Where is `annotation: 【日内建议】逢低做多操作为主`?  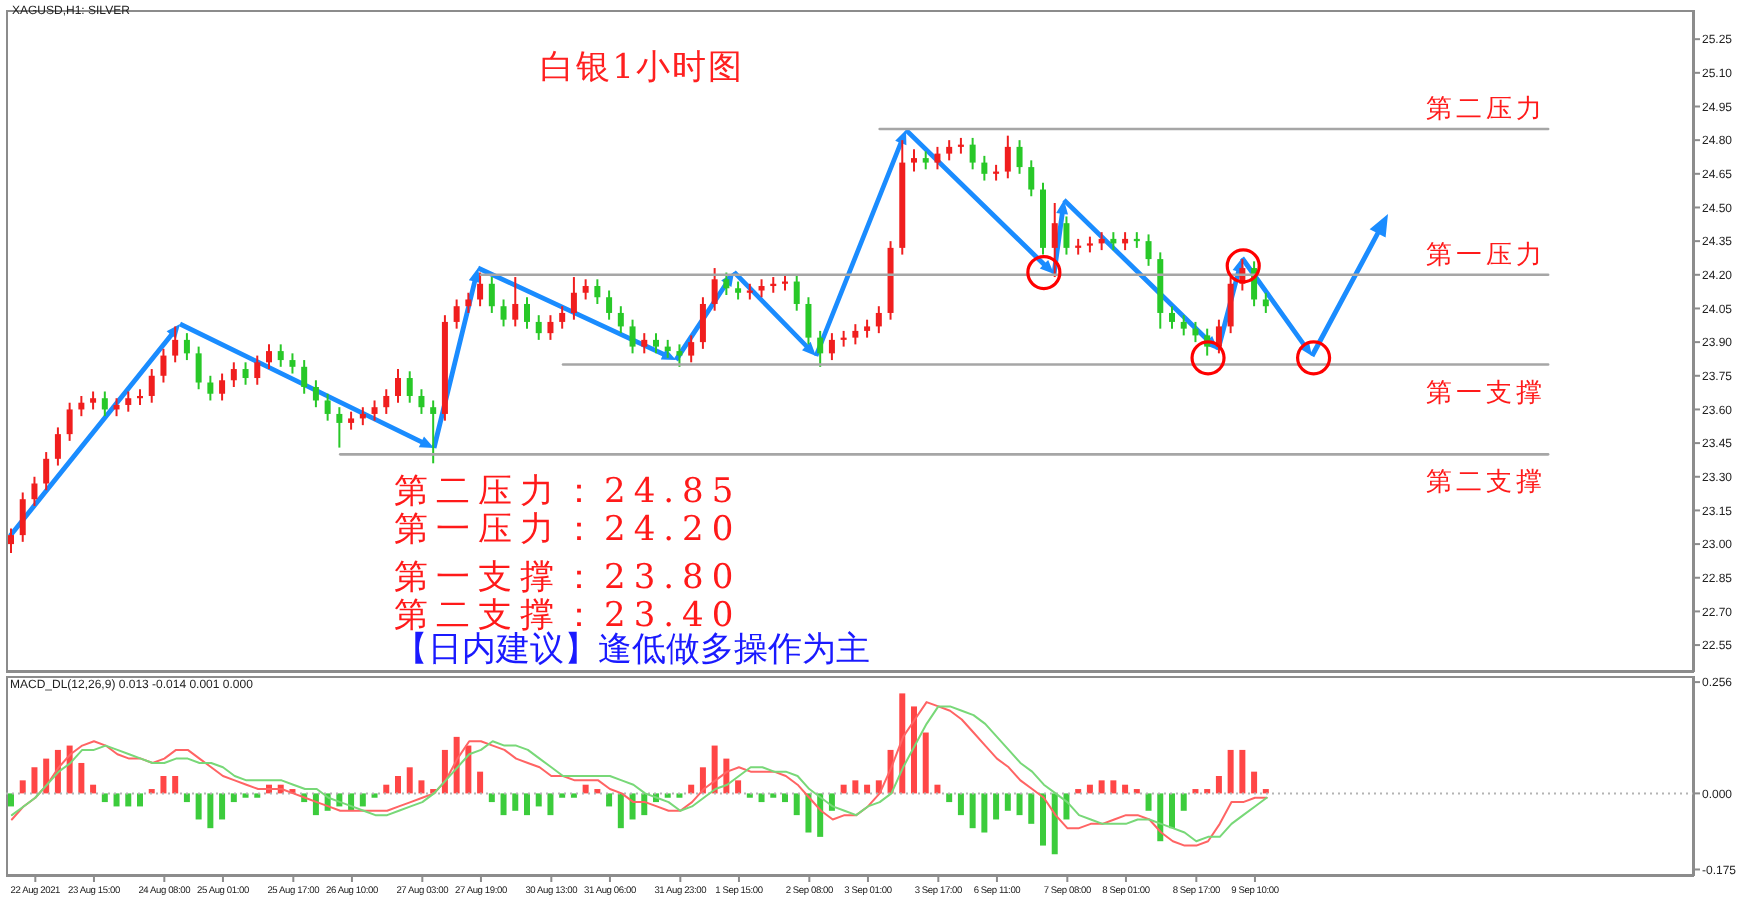
annotation: 【日内建议】逢低做多操作为主 is located at coordinates (632, 650).